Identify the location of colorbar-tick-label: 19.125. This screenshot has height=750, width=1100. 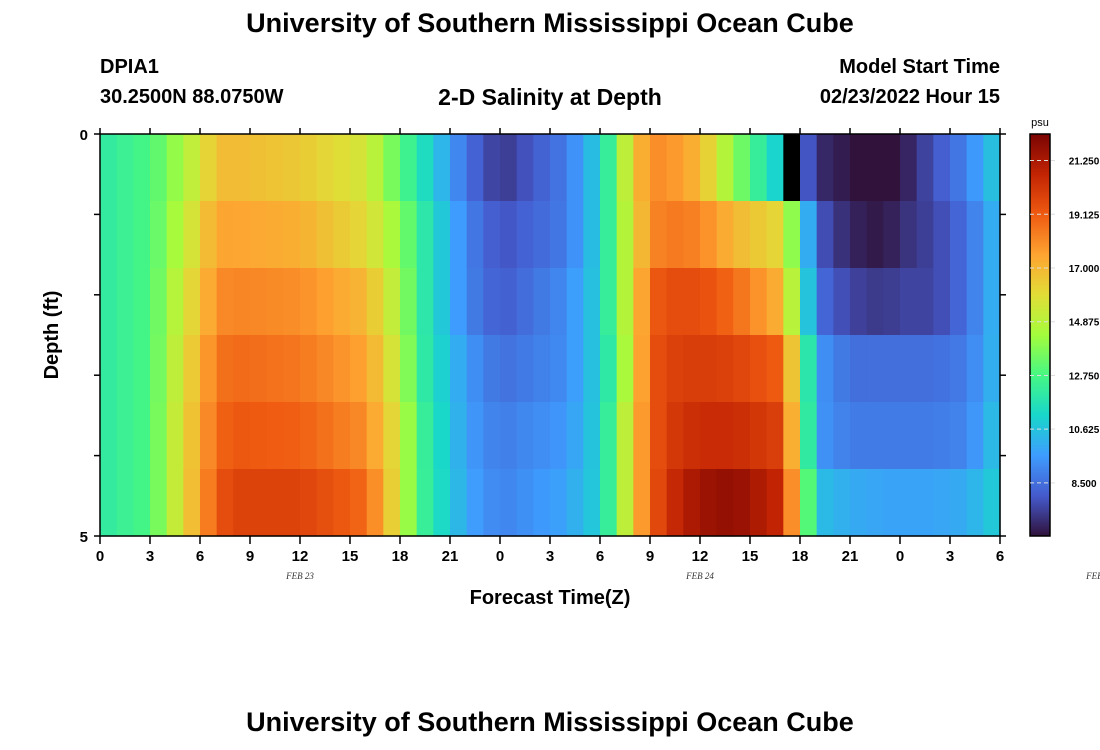
(1084, 215).